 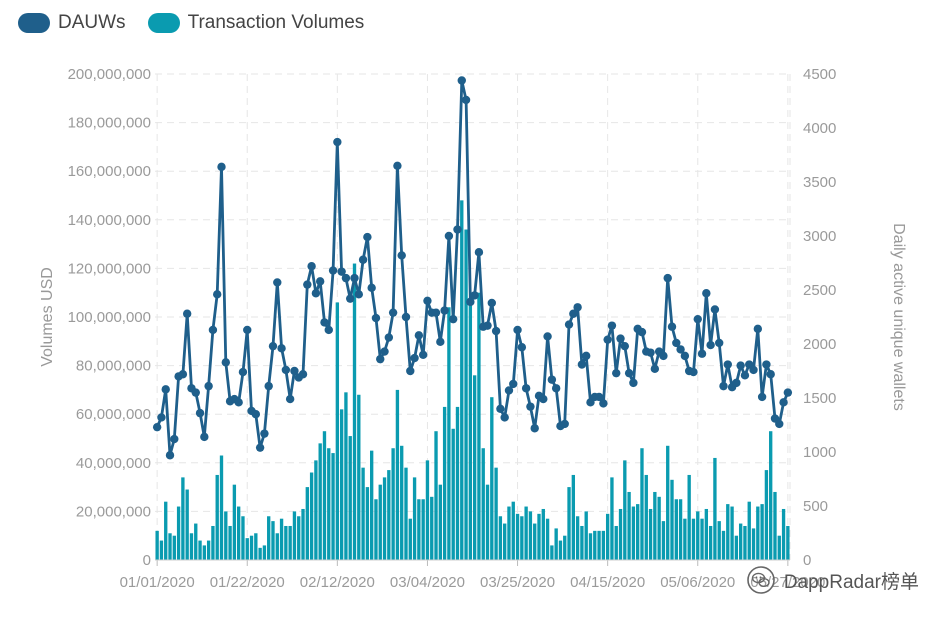 What do you see at coordinates (607, 582) in the screenshot?
I see `x-tick-label: 04/15/2020` at bounding box center [607, 582].